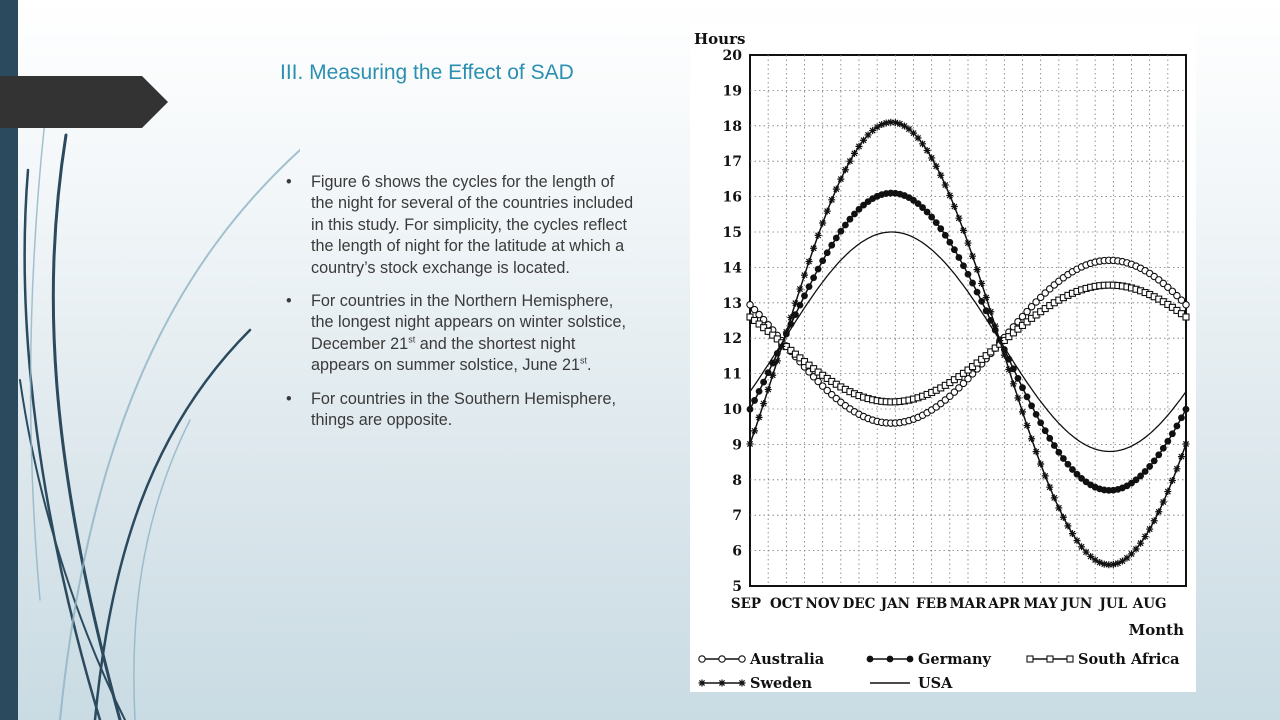 The image size is (1280, 720). I want to click on australia-series, so click(968, 341).